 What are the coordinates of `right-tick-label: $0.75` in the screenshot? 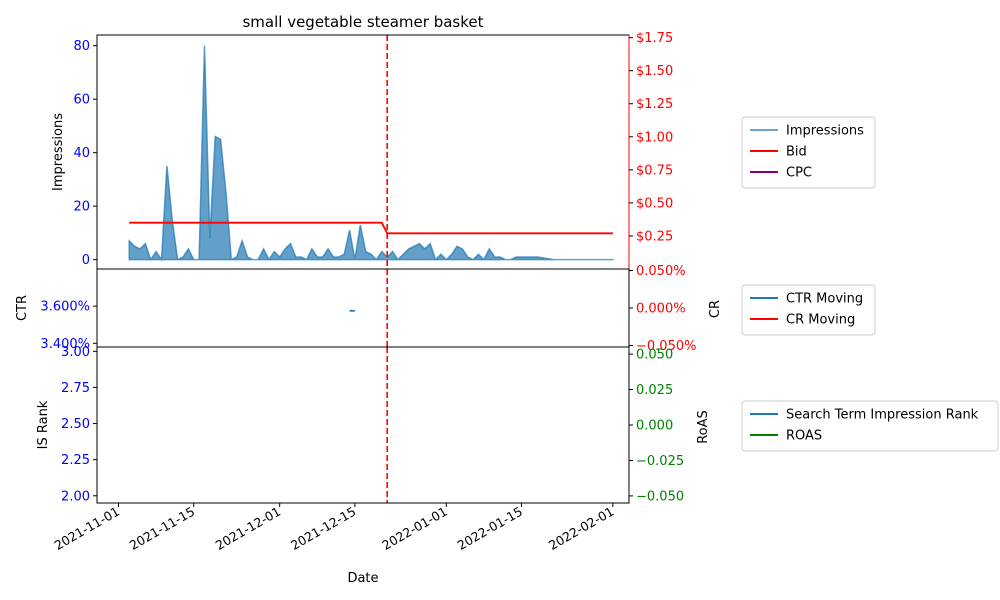 It's located at (654, 170).